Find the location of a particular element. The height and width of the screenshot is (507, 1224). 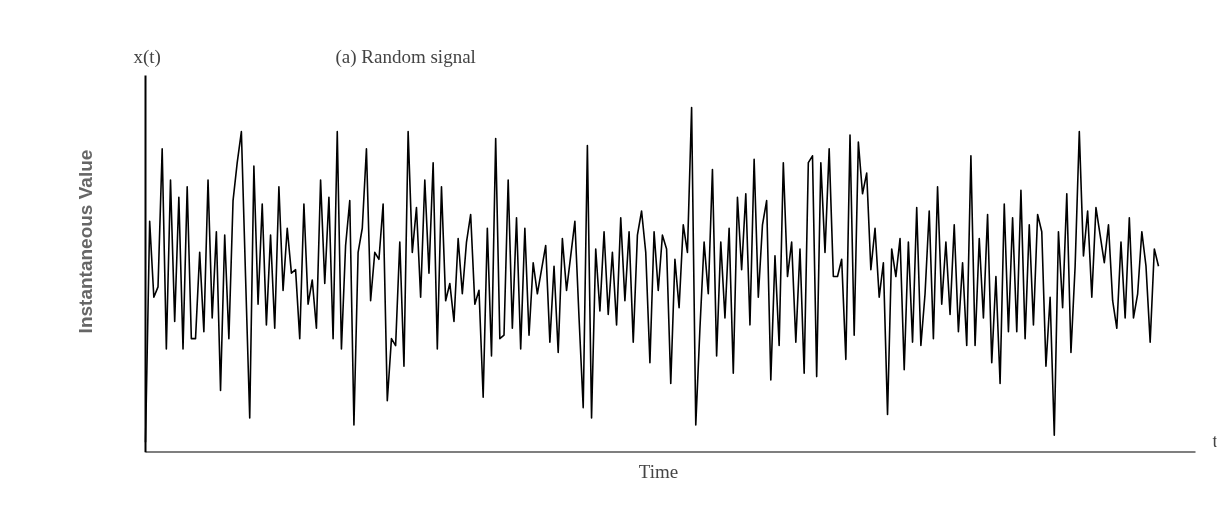

x-axis-title: Time is located at coordinates (658, 471).